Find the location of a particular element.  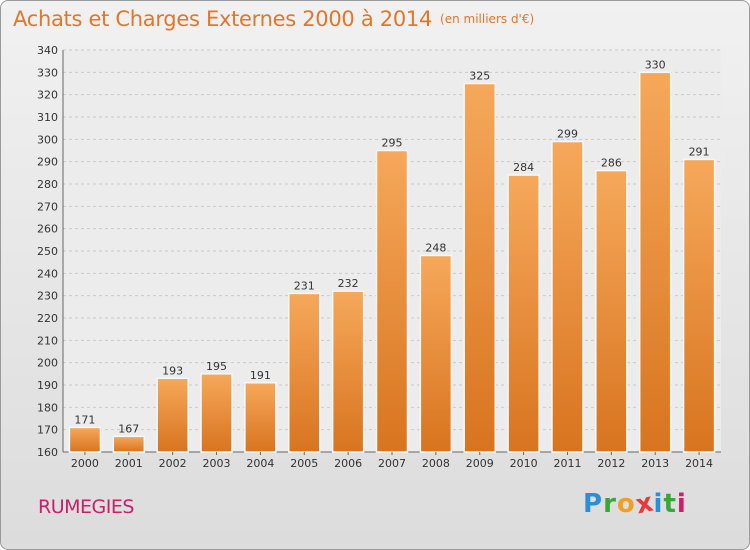

x-tick-label: 2007 is located at coordinates (392, 463).